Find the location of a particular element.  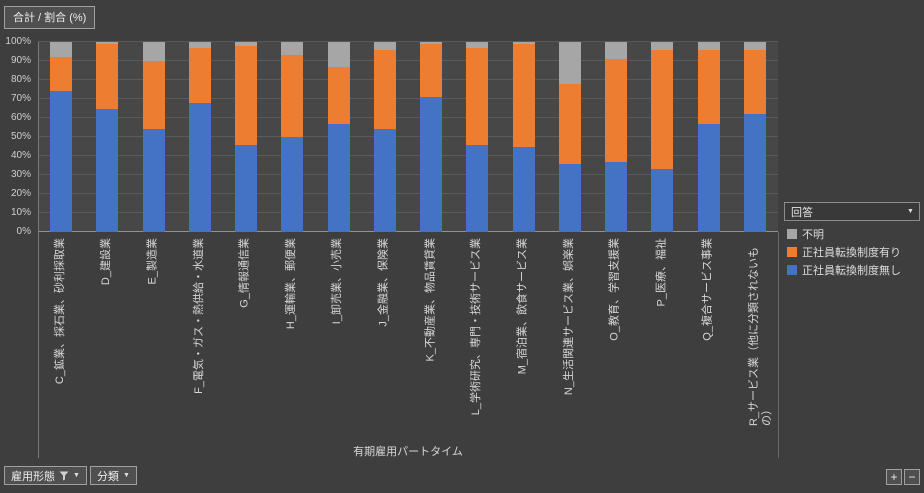

field-button-label: 雇用形態 is located at coordinates (33, 476).